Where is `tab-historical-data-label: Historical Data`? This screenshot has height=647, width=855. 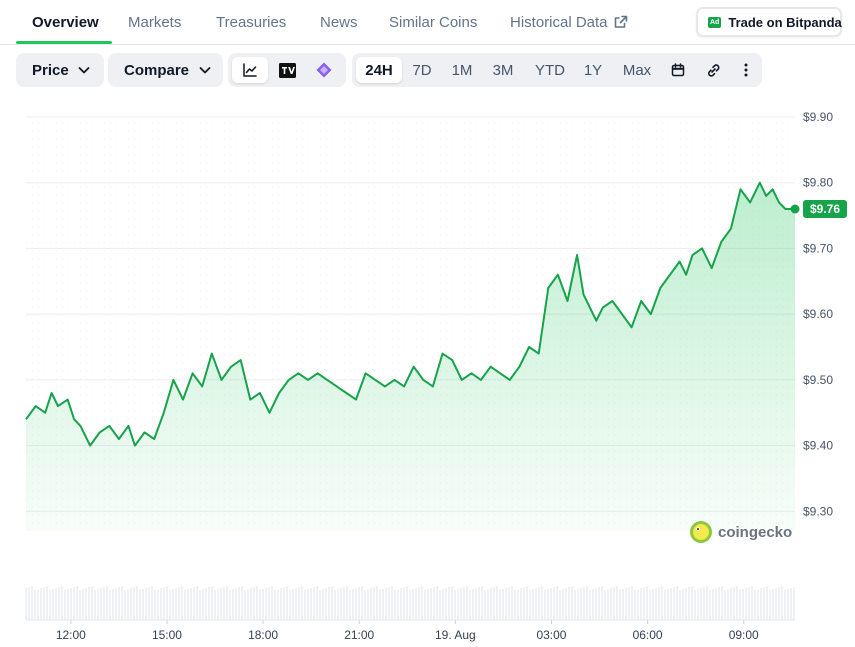
tab-historical-data-label: Historical Data is located at coordinates (559, 22).